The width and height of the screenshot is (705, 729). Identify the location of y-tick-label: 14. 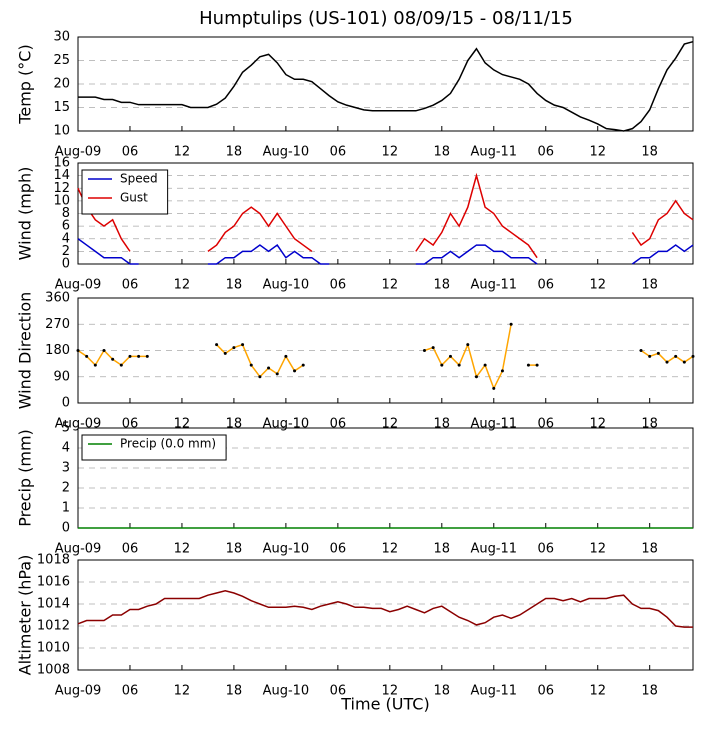
(61, 175).